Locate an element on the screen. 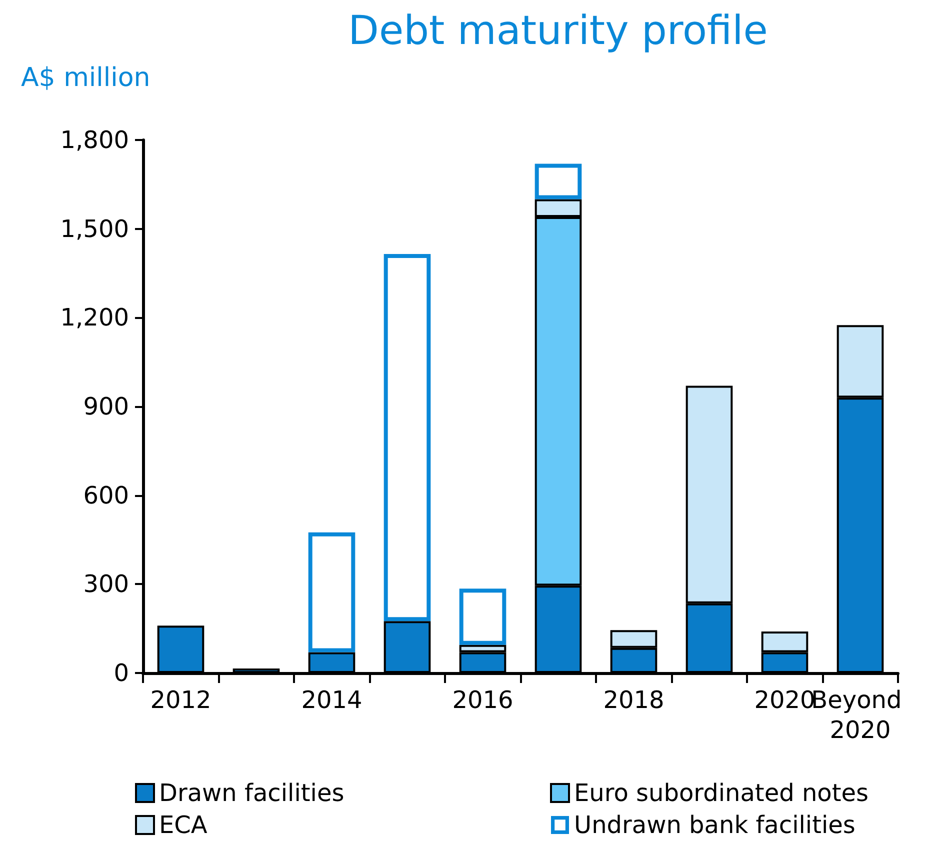 This screenshot has height=846, width=938. y-tick-label: 300 is located at coordinates (106, 584).